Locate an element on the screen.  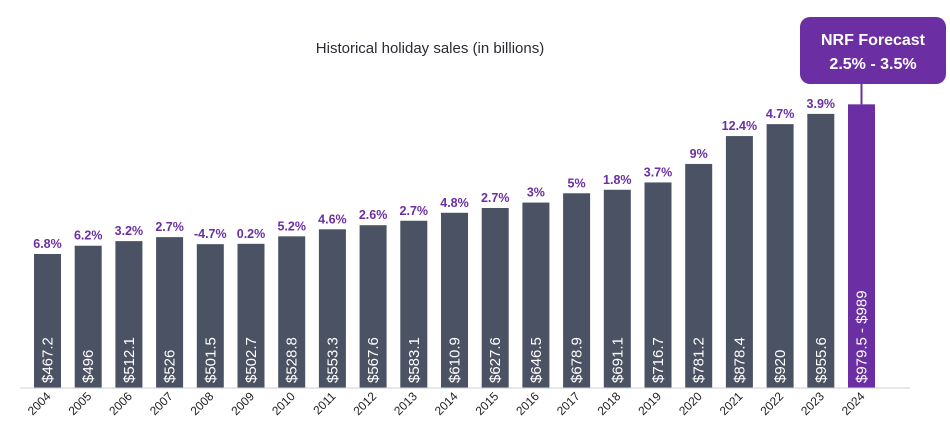
bar-2019 is located at coordinates (658, 285).